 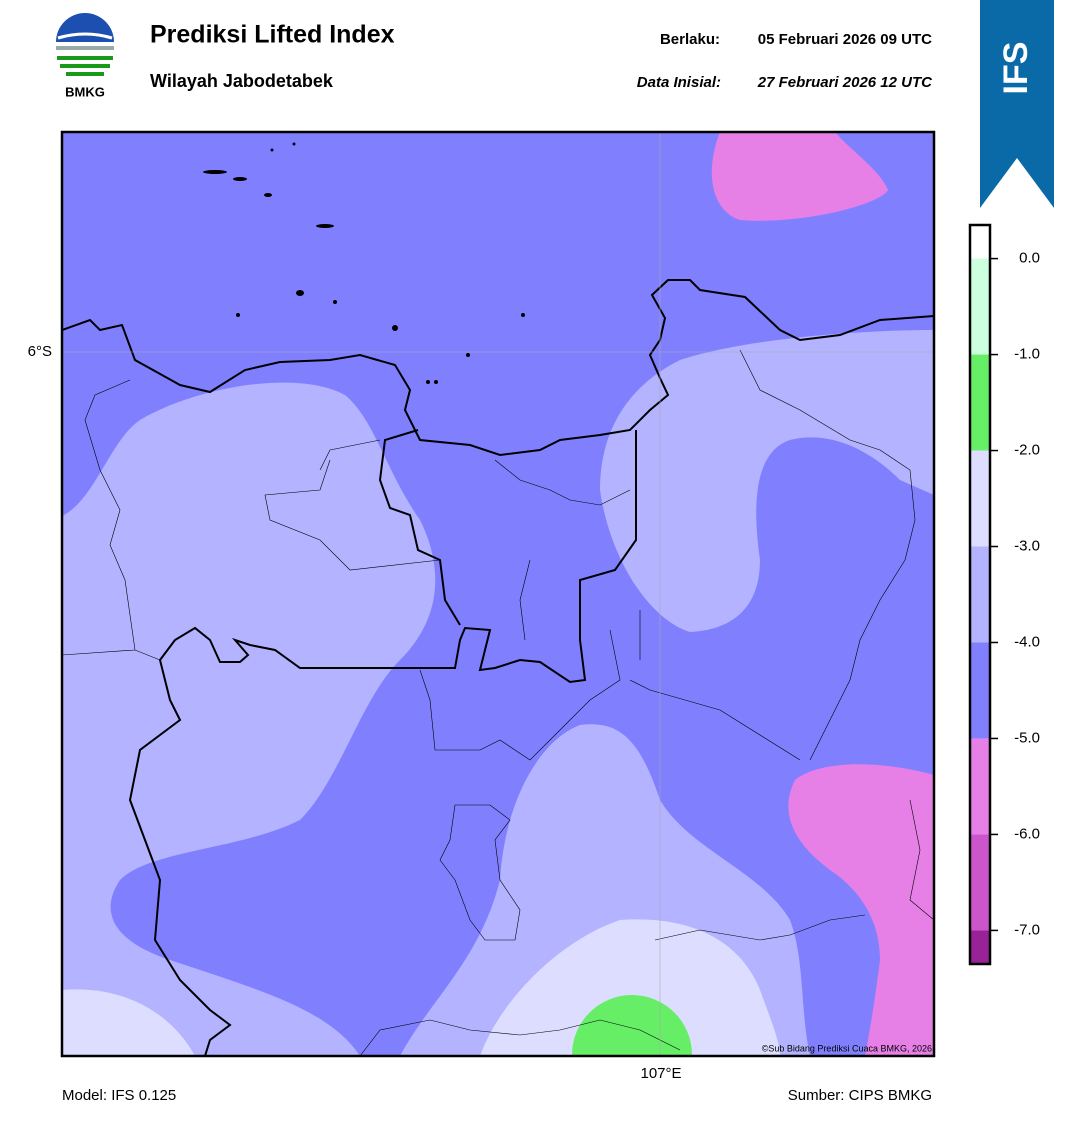 What do you see at coordinates (1027, 545) in the screenshot?
I see `colorbar-tick-label: -3.0` at bounding box center [1027, 545].